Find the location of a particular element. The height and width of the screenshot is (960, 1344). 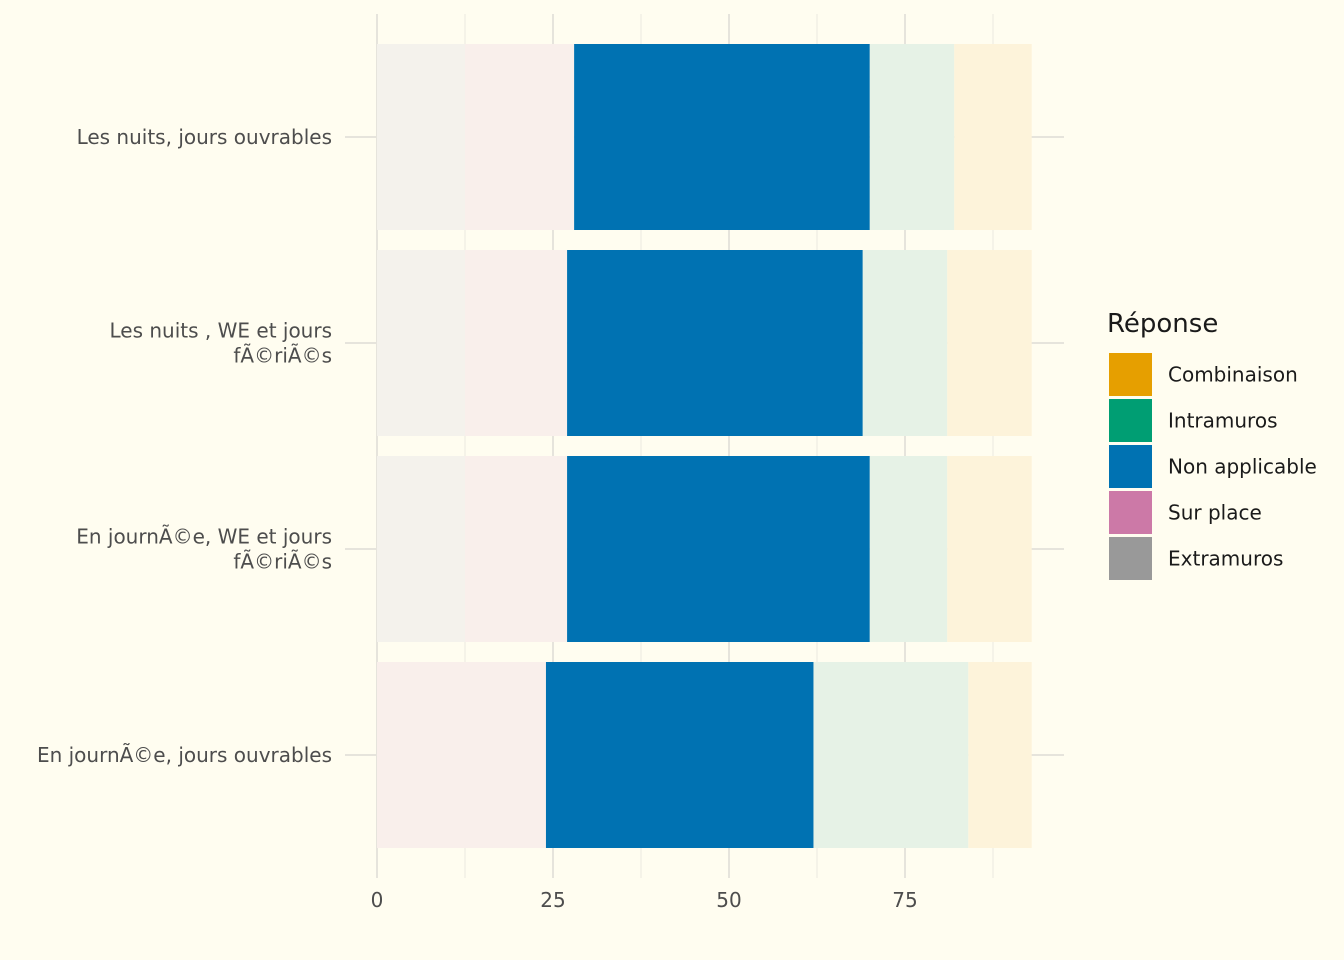

x-tick-label: 75 is located at coordinates (904, 900).